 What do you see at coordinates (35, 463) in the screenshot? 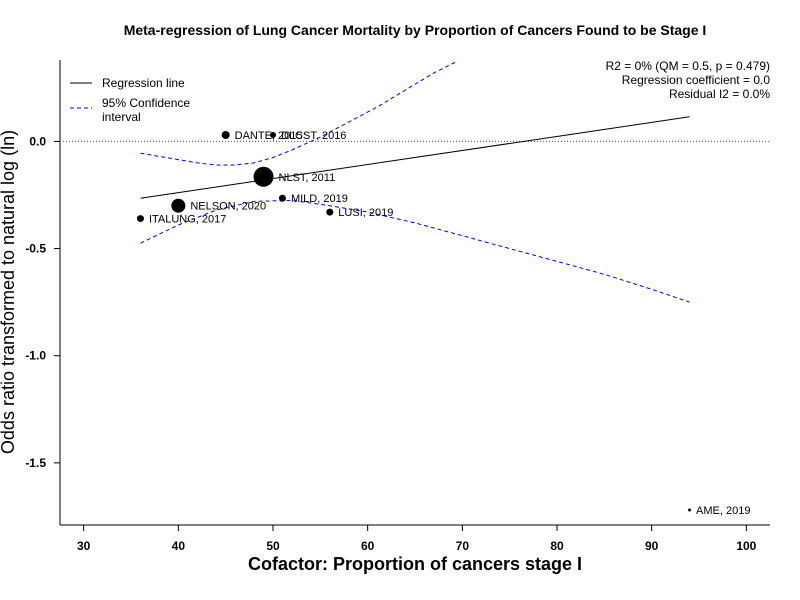
I see `y-tick-label: -1.5` at bounding box center [35, 463].